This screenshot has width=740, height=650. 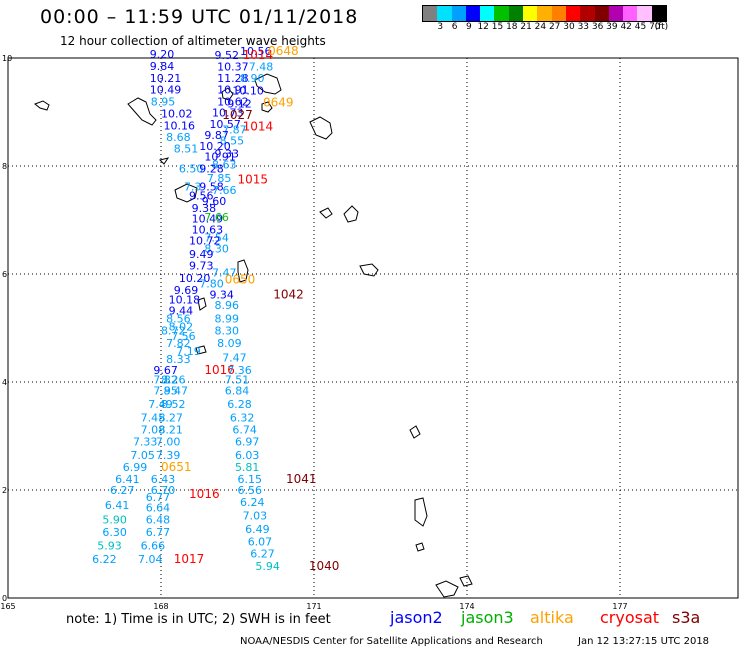 I want to click on wave-height-value: 10.57, so click(x=225, y=124).